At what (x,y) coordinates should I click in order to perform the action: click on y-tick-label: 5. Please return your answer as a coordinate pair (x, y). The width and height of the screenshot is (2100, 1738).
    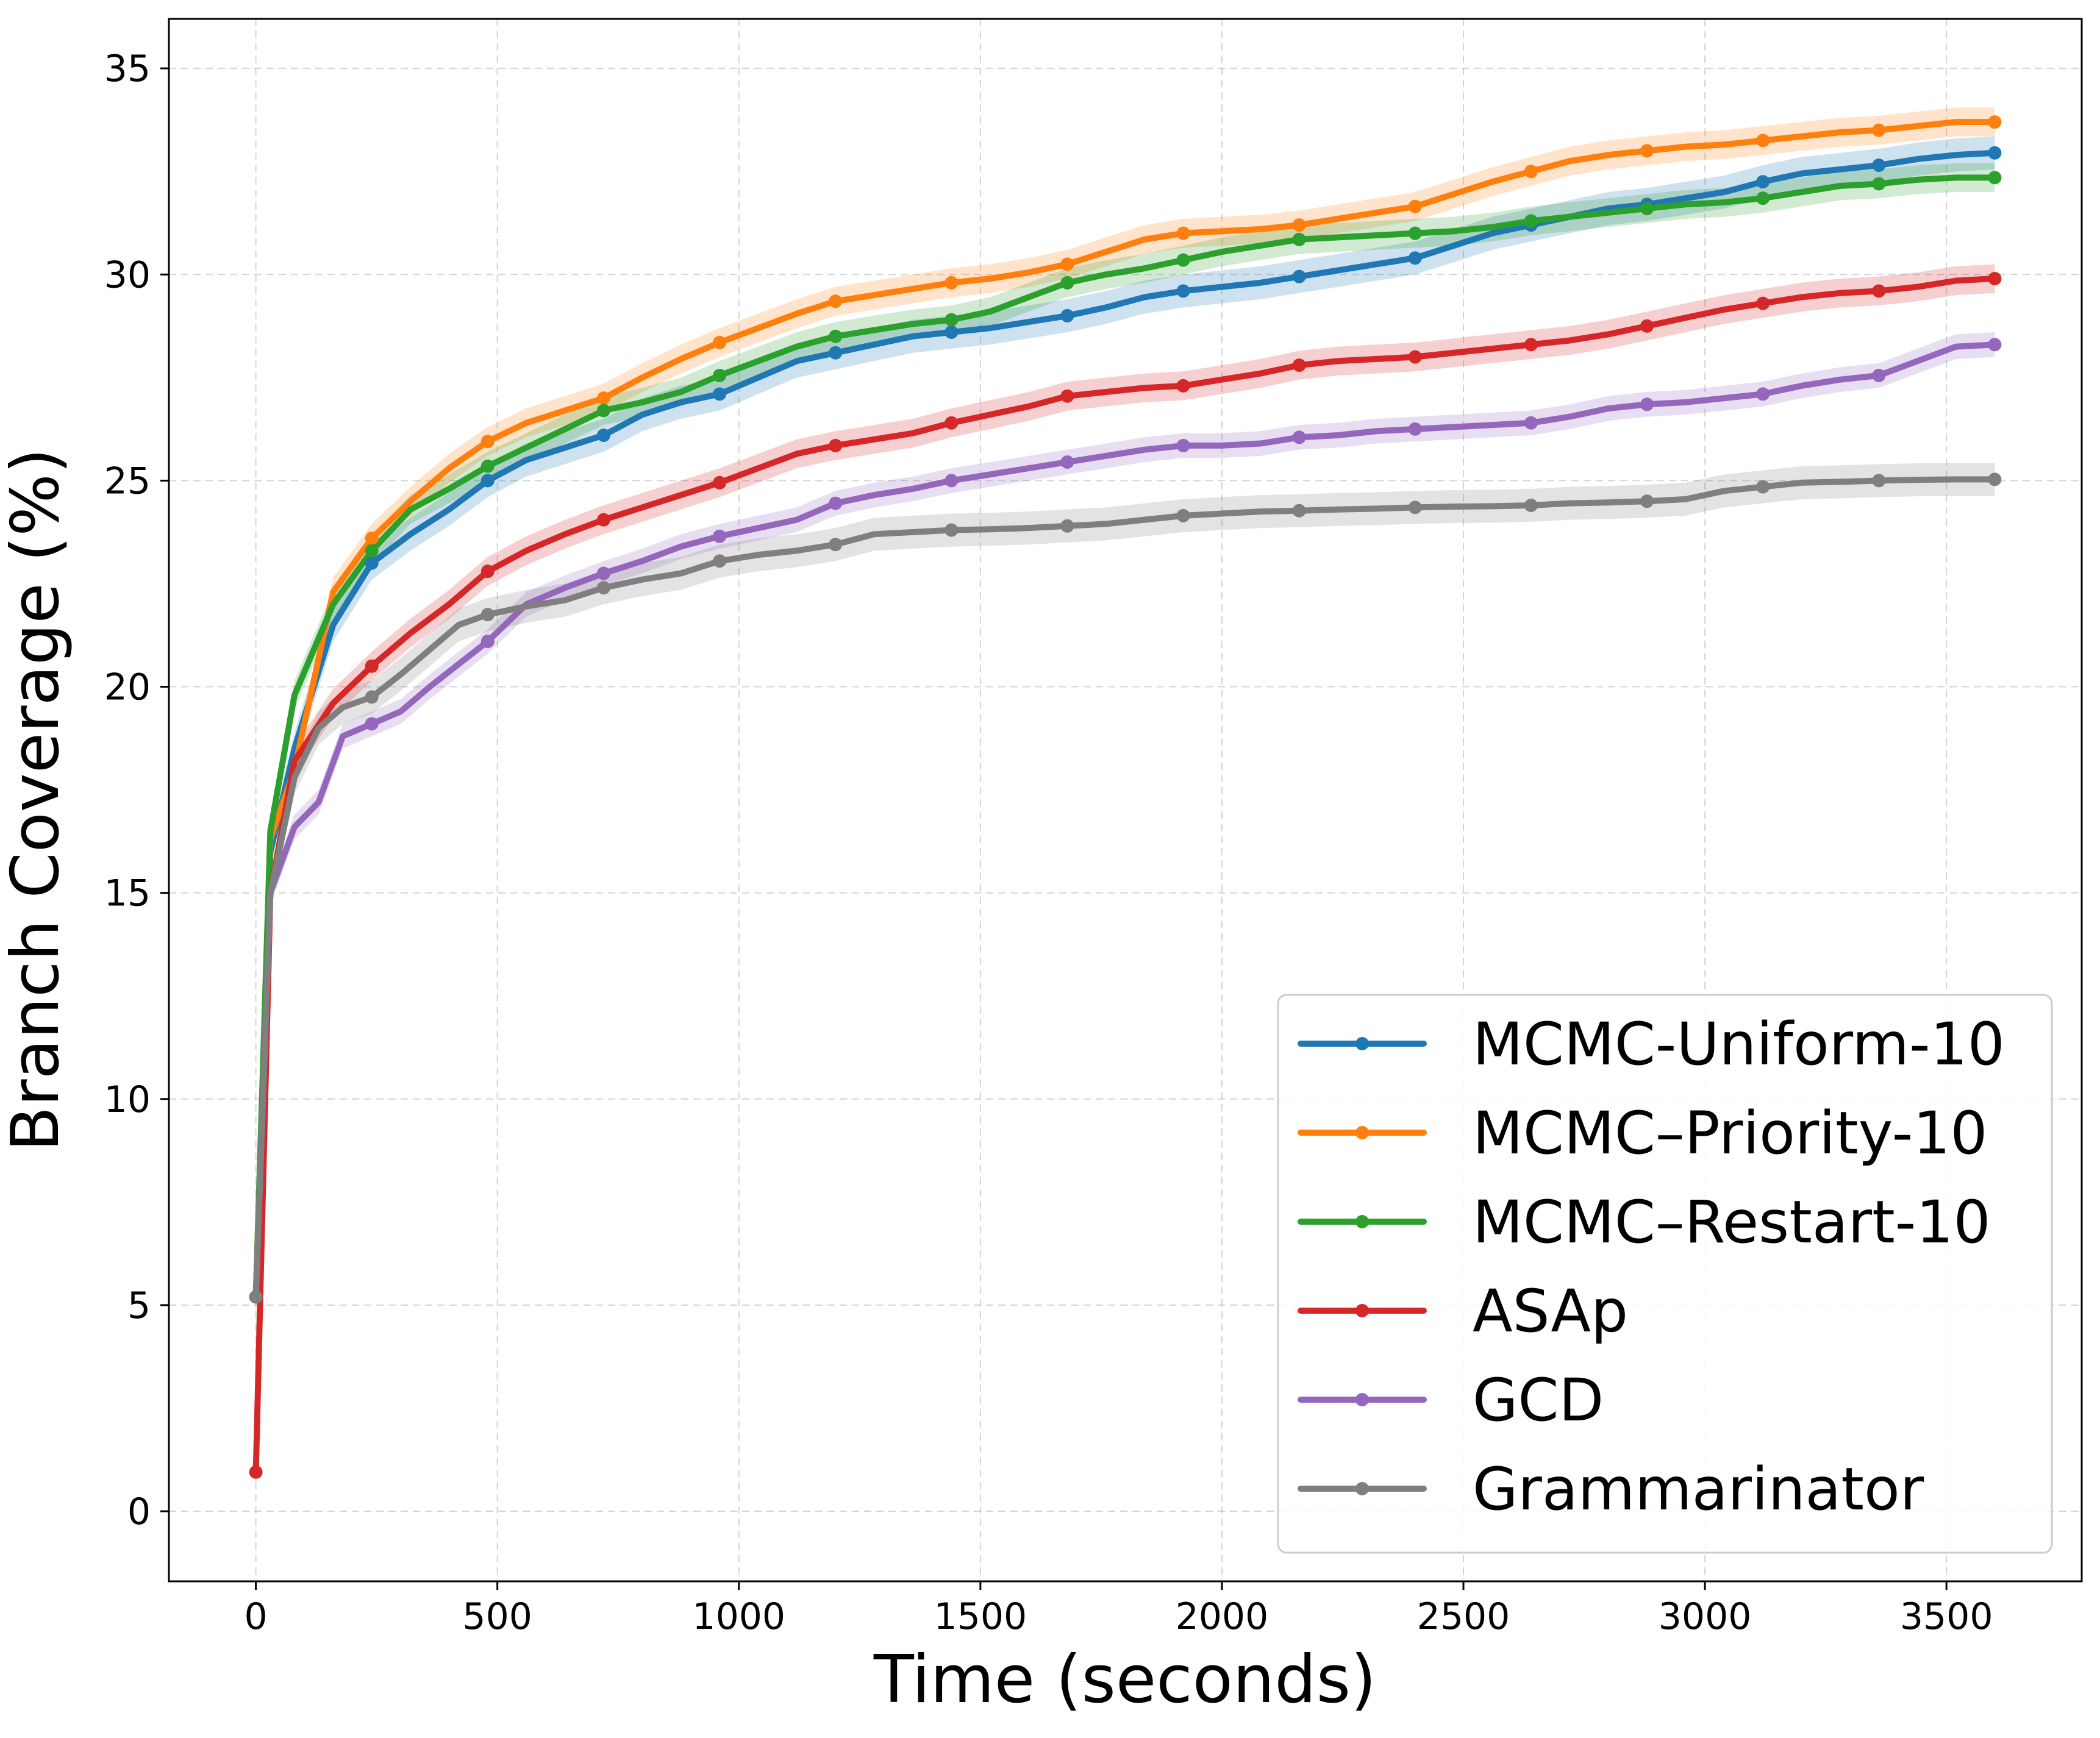
    Looking at the image, I should click on (139, 1306).